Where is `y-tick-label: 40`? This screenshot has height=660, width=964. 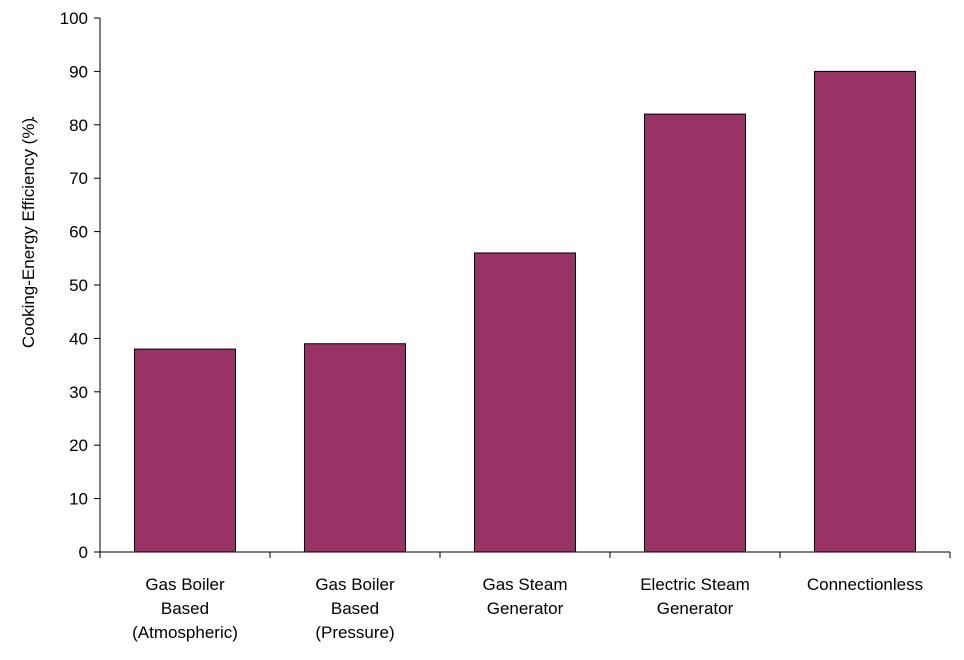
y-tick-label: 40 is located at coordinates (78, 338).